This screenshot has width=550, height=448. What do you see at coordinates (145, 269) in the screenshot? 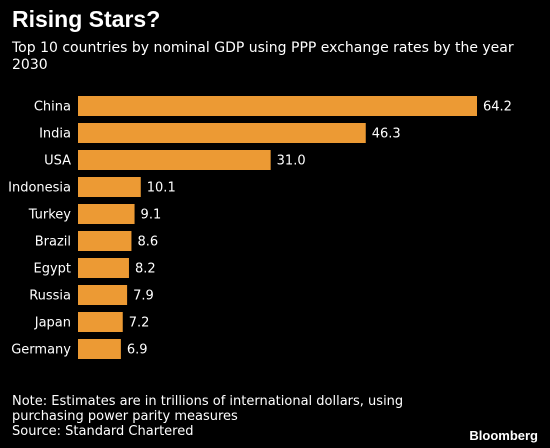
I see `value-label: 8.2` at bounding box center [145, 269].